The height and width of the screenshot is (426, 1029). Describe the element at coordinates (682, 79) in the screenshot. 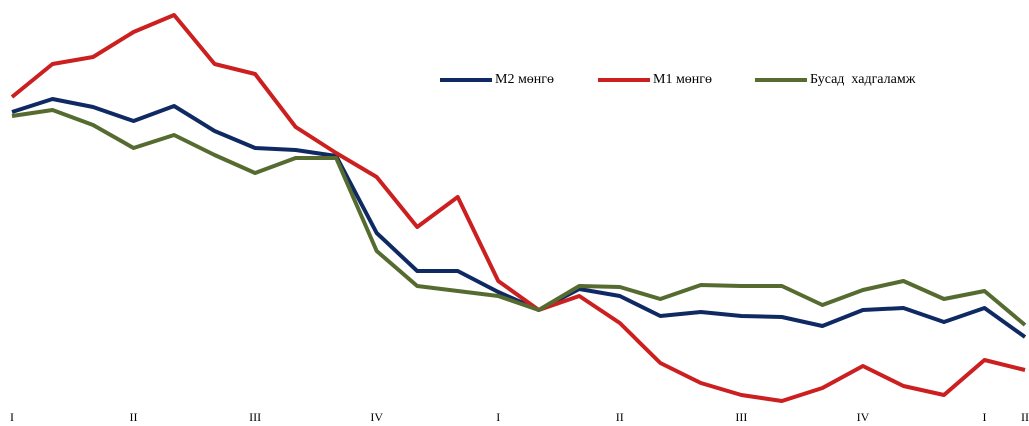

I see `legend-label: M1 мөнгө` at that location.